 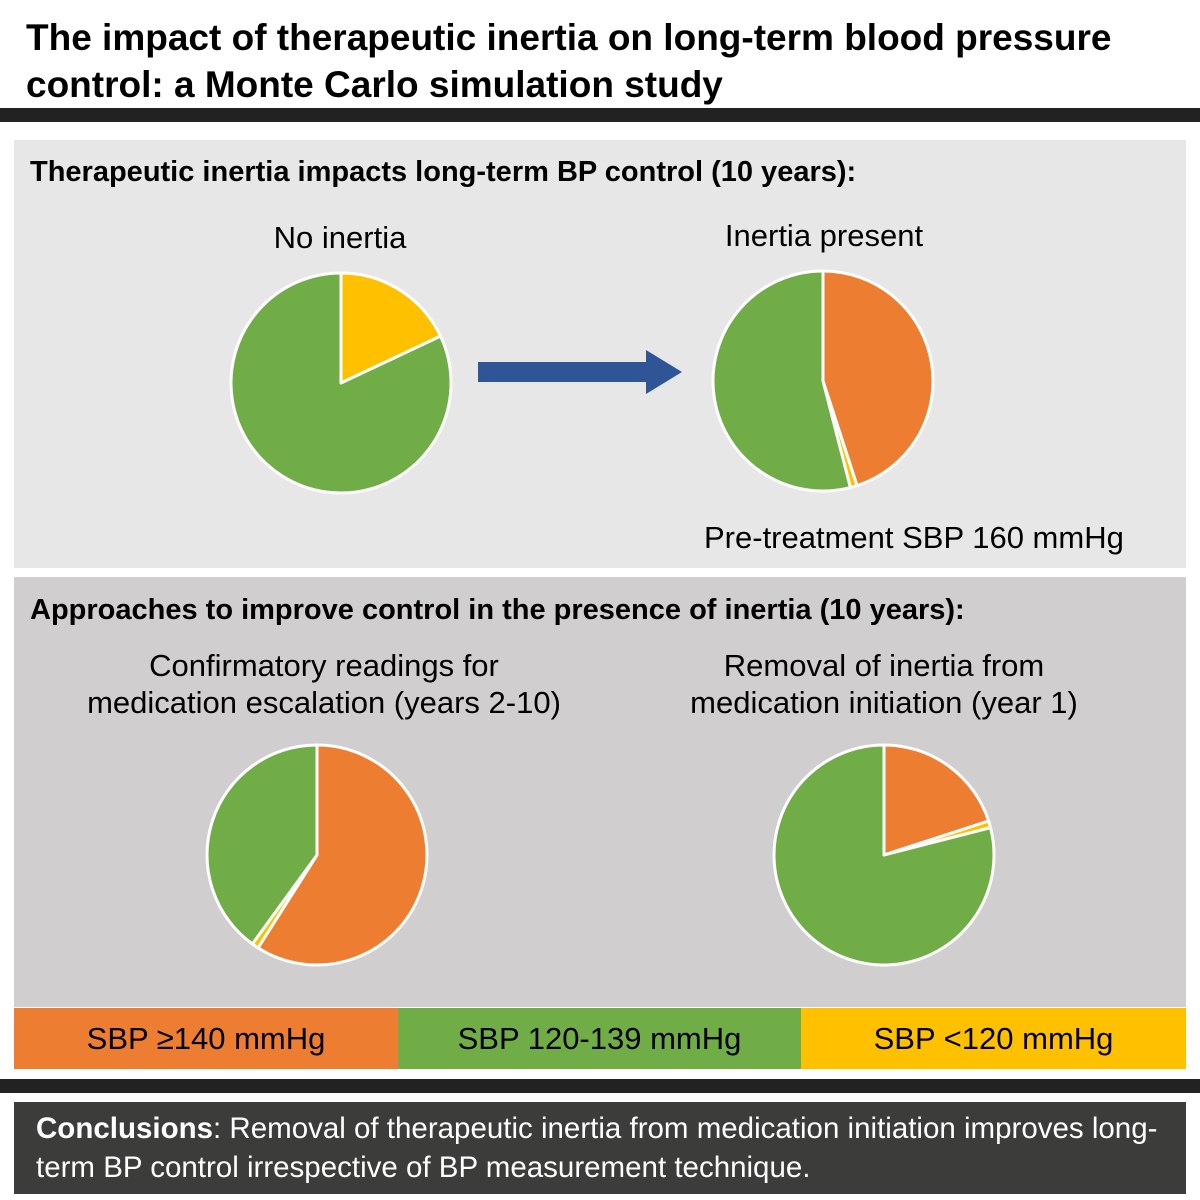 I want to click on removal-of-inertia-label-line-2: medication initiation (year 1), so click(x=884, y=702).